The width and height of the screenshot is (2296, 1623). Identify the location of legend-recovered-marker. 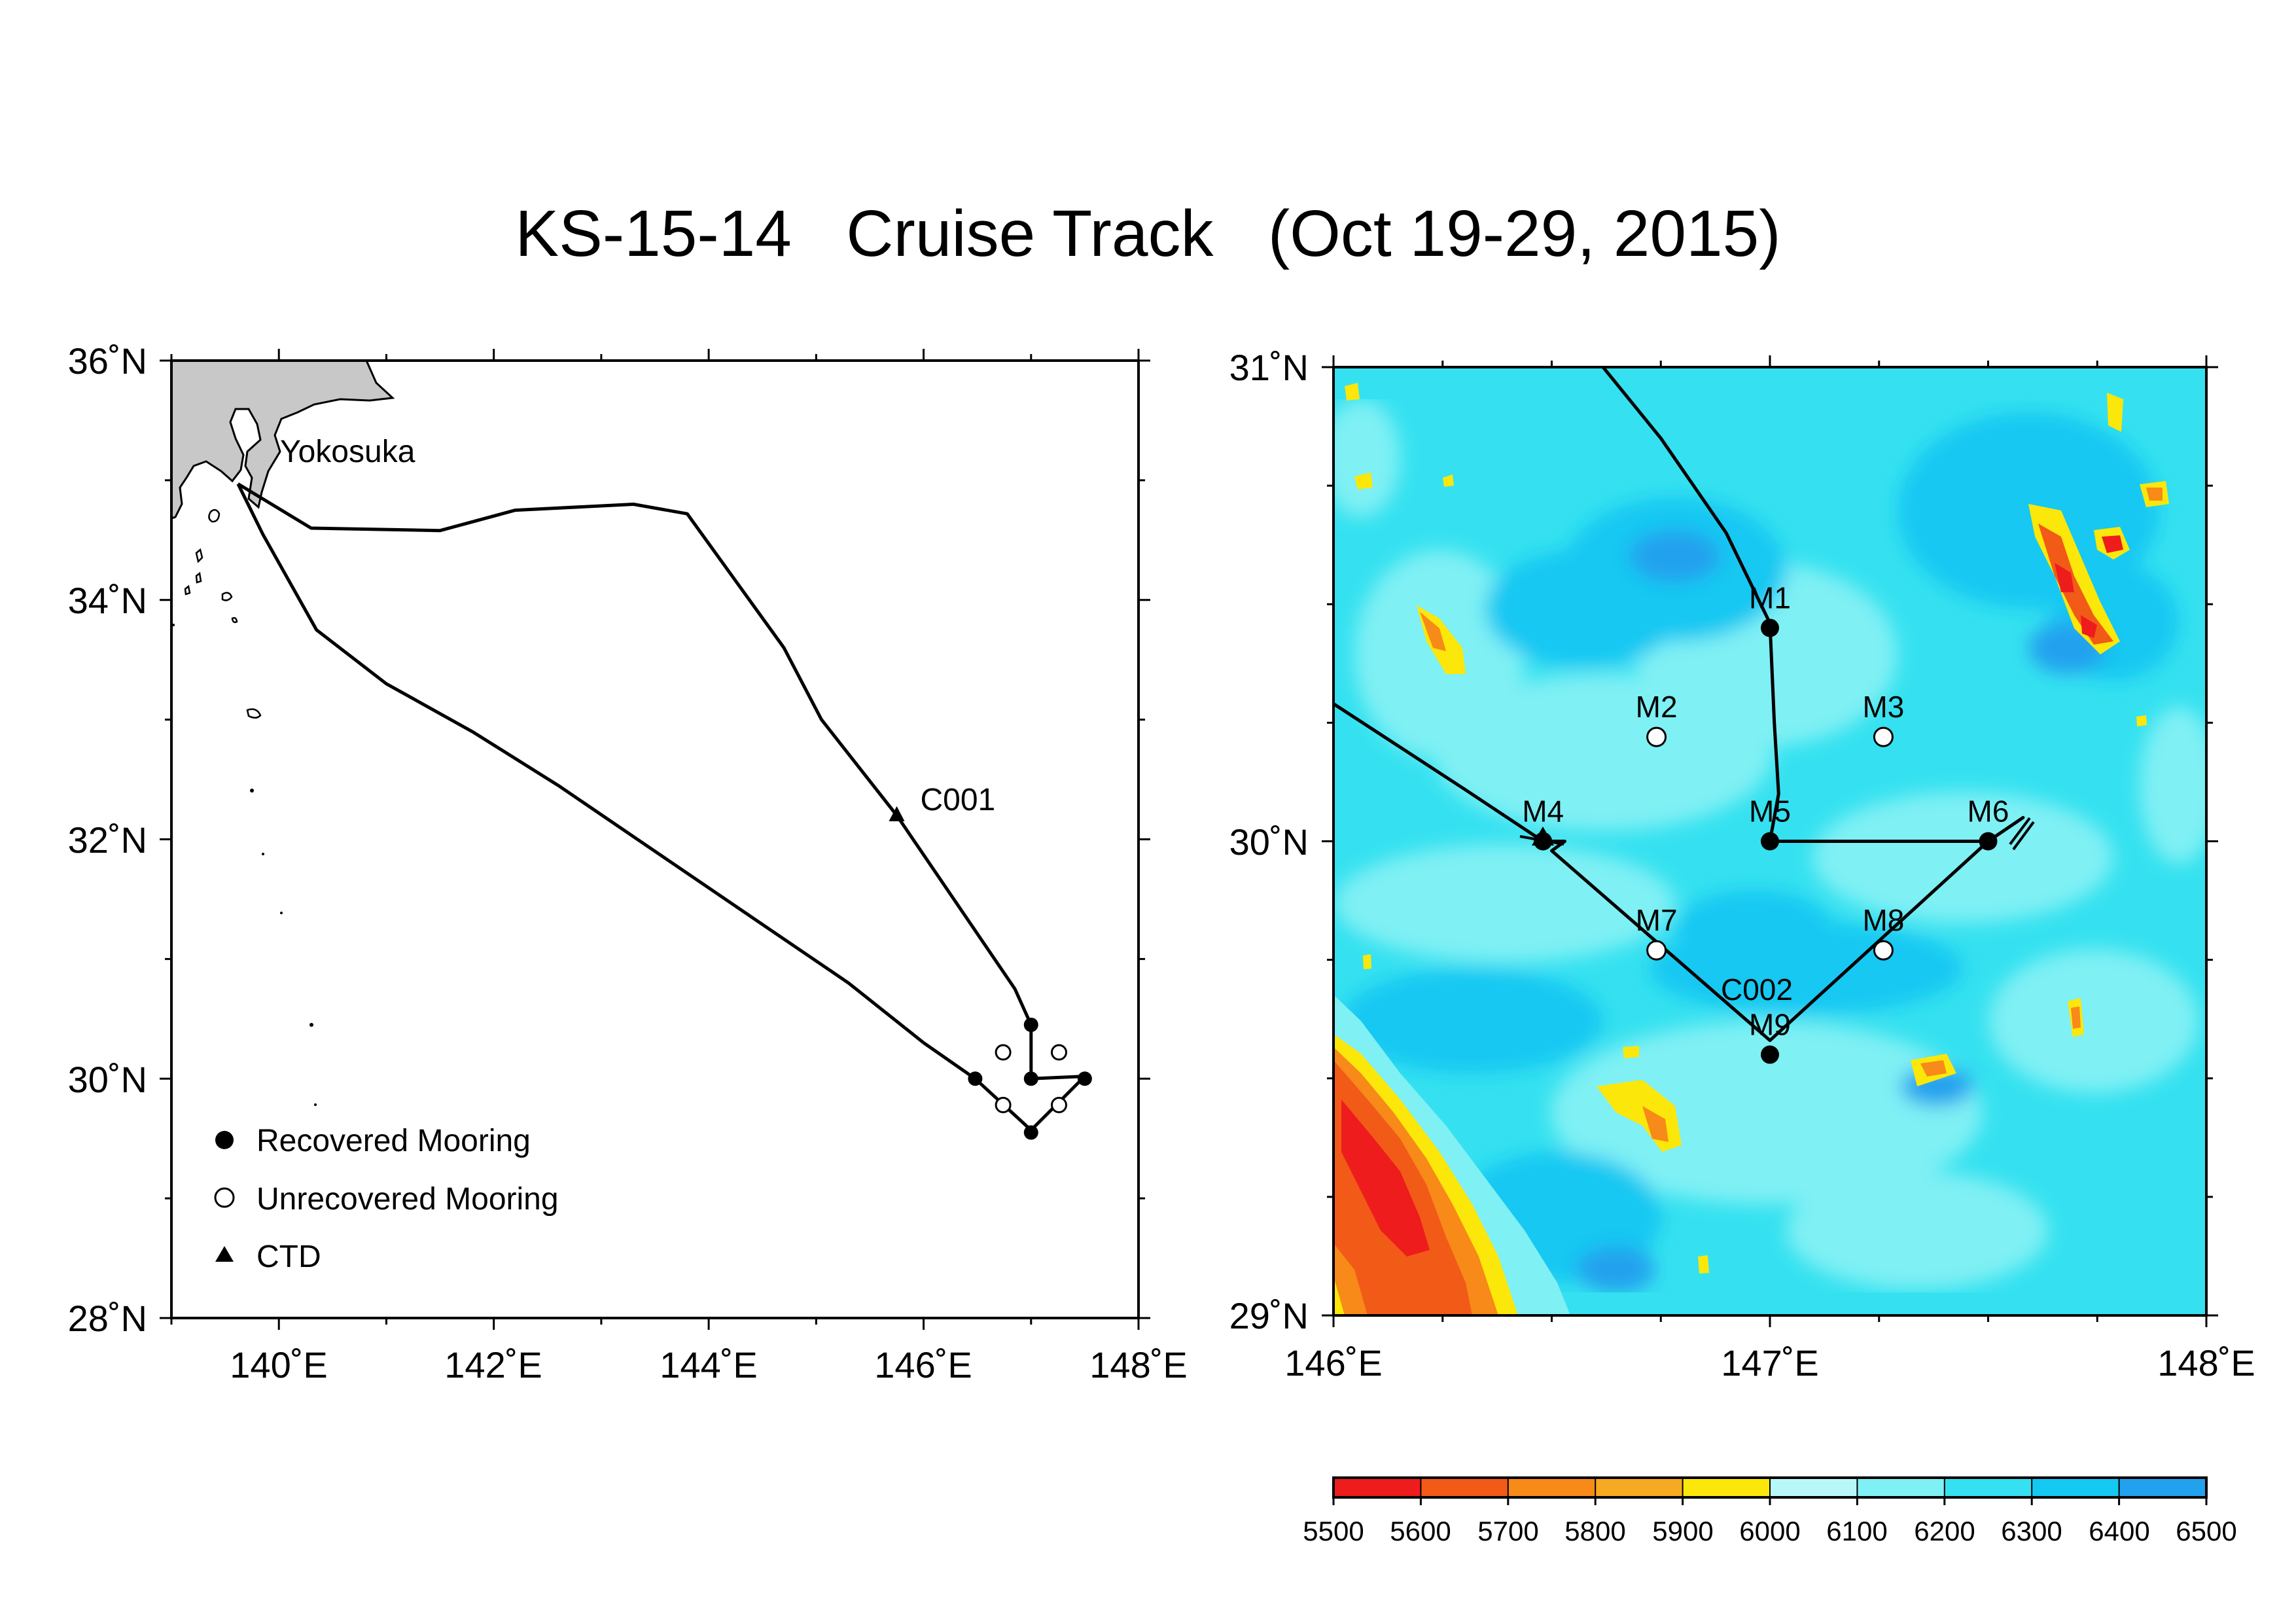
(225, 1140).